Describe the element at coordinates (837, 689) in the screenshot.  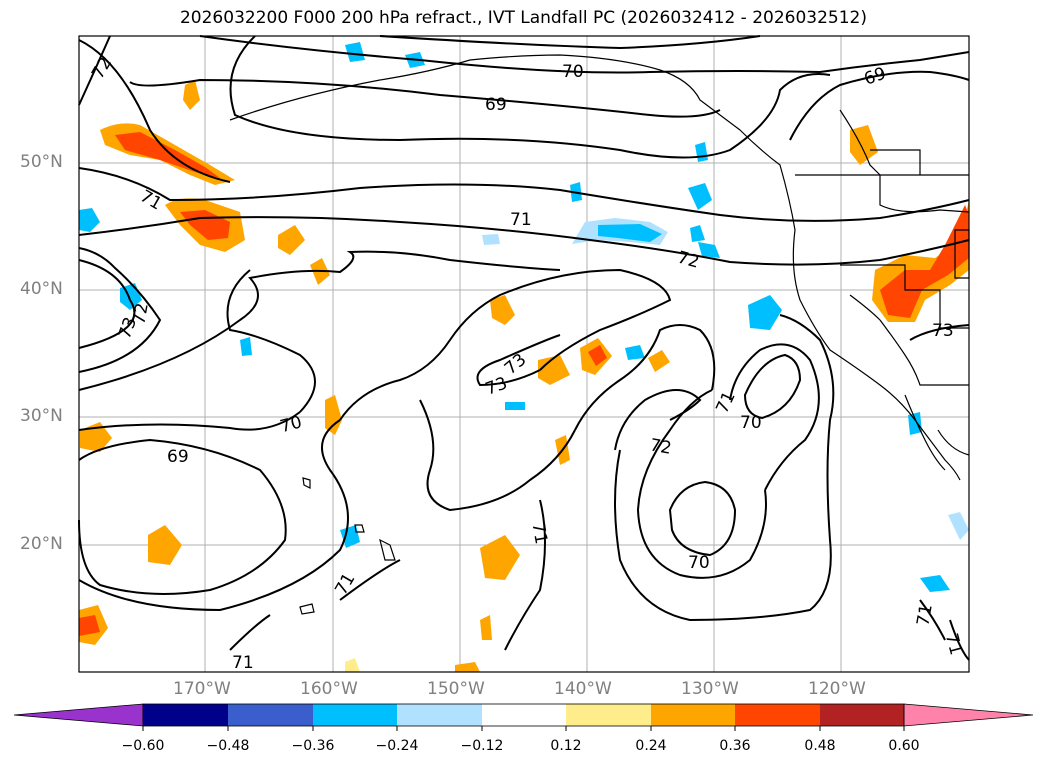
I see `lon-label-120w: 120°W` at that location.